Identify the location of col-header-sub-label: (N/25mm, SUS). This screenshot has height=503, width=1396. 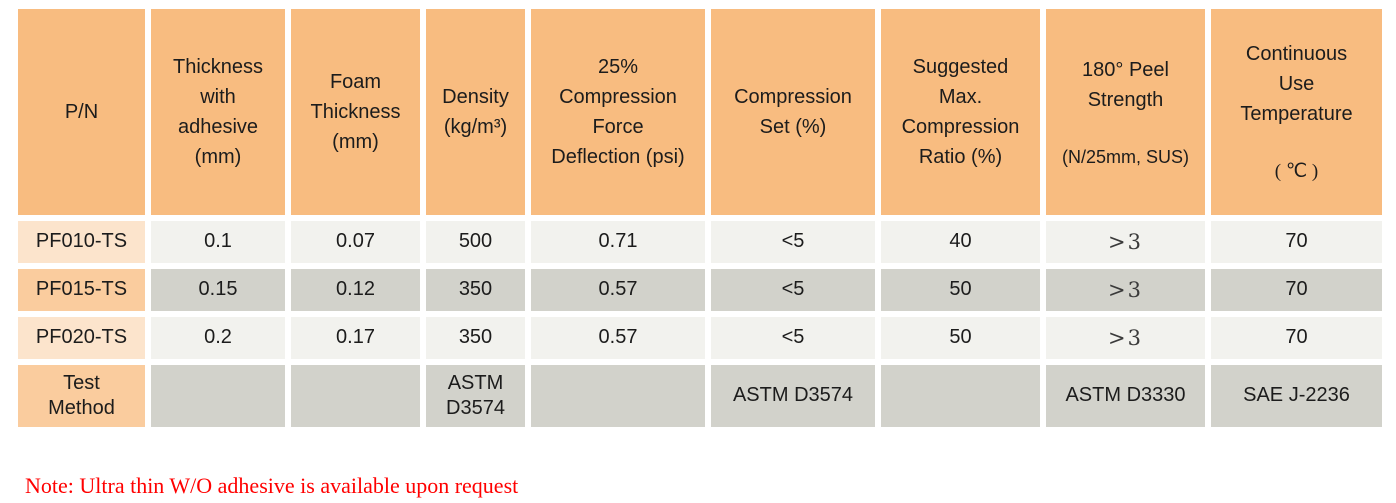
(1125, 156).